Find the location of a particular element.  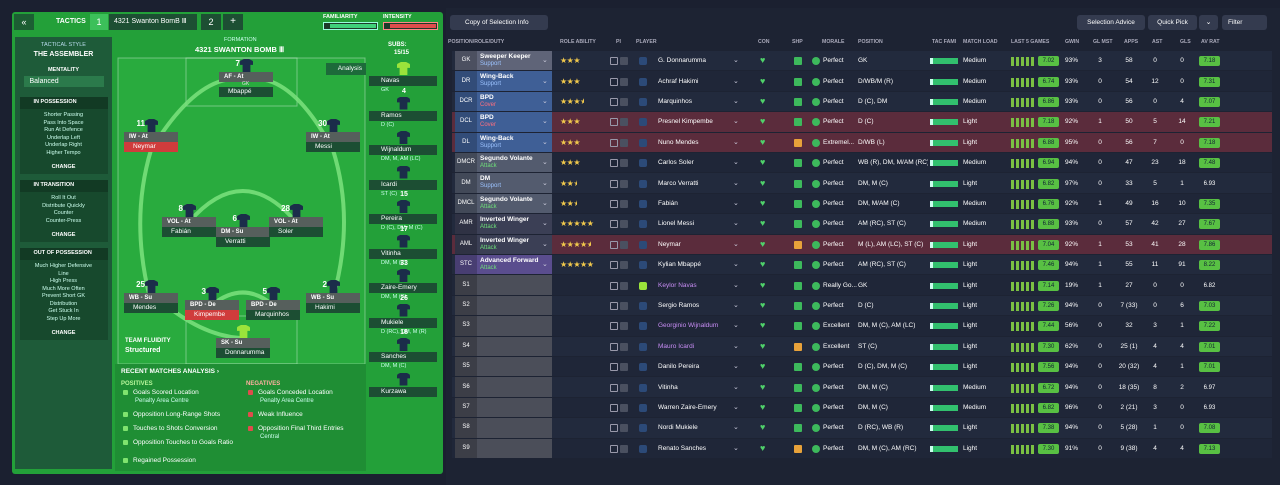

column-header: GWIN is located at coordinates (1072, 42).